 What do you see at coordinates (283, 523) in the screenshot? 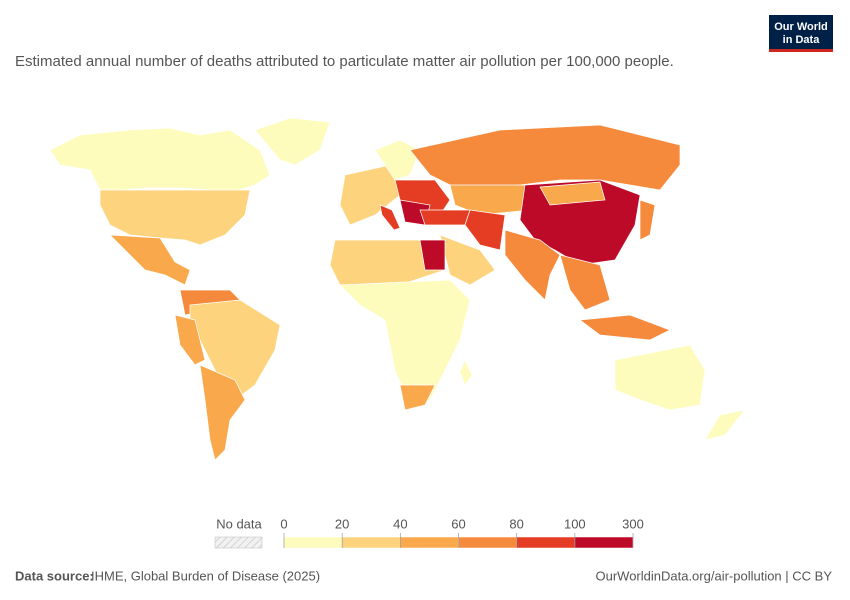
I see `legend-tick-label: 0` at bounding box center [283, 523].